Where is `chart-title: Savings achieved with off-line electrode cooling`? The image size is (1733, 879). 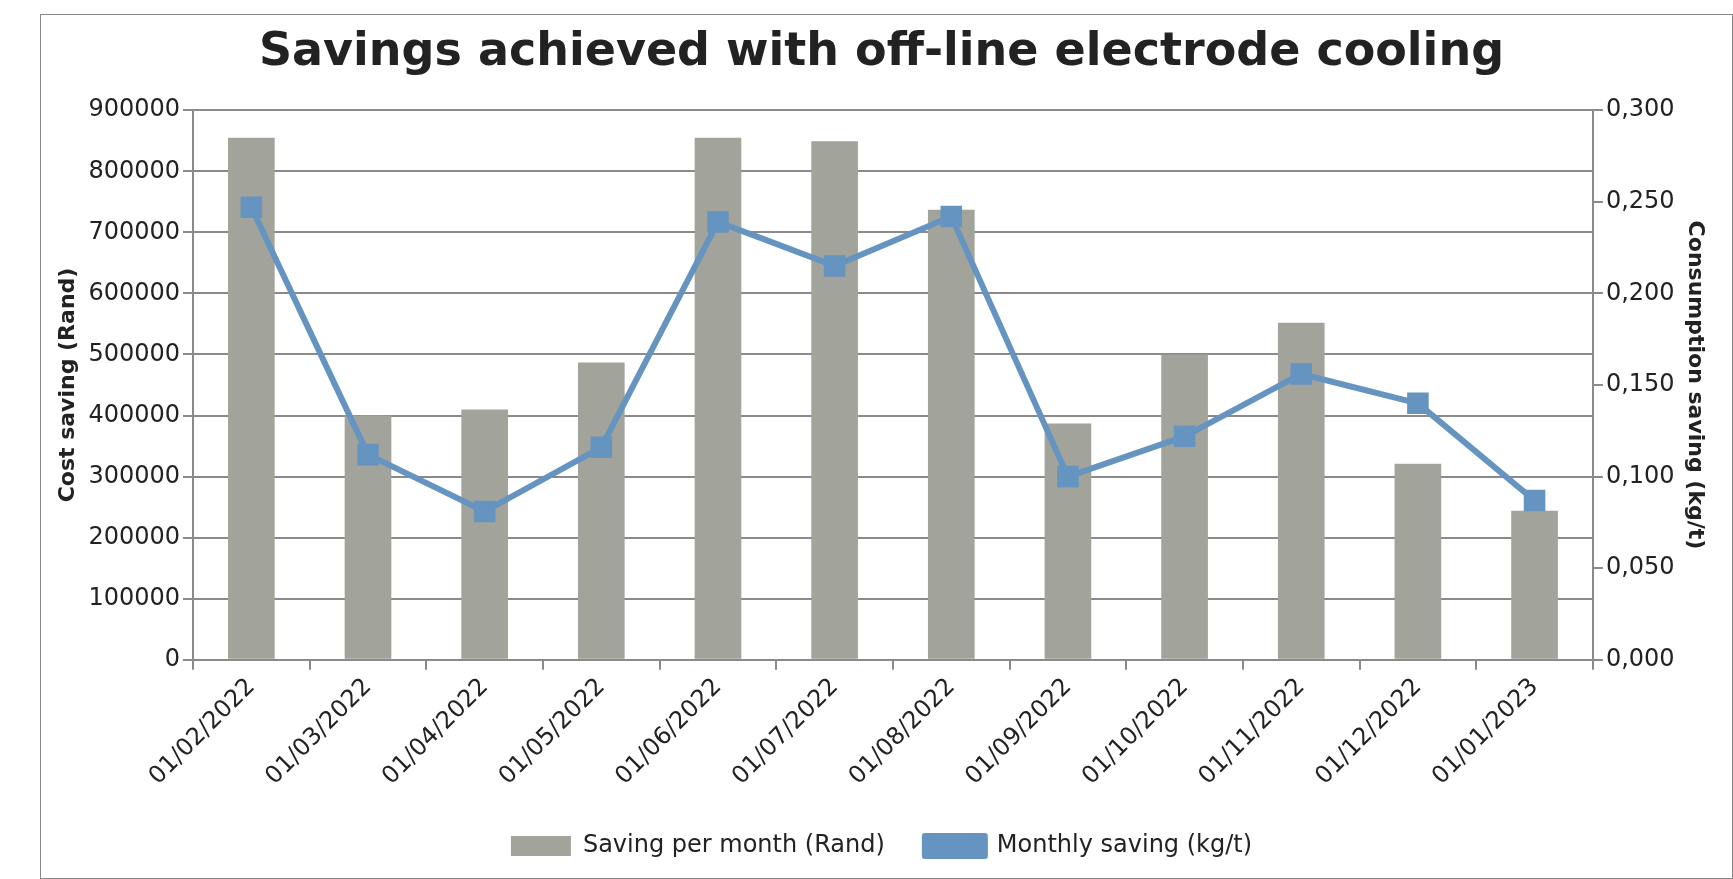 chart-title: Savings achieved with off-line electrode cooling is located at coordinates (881, 48).